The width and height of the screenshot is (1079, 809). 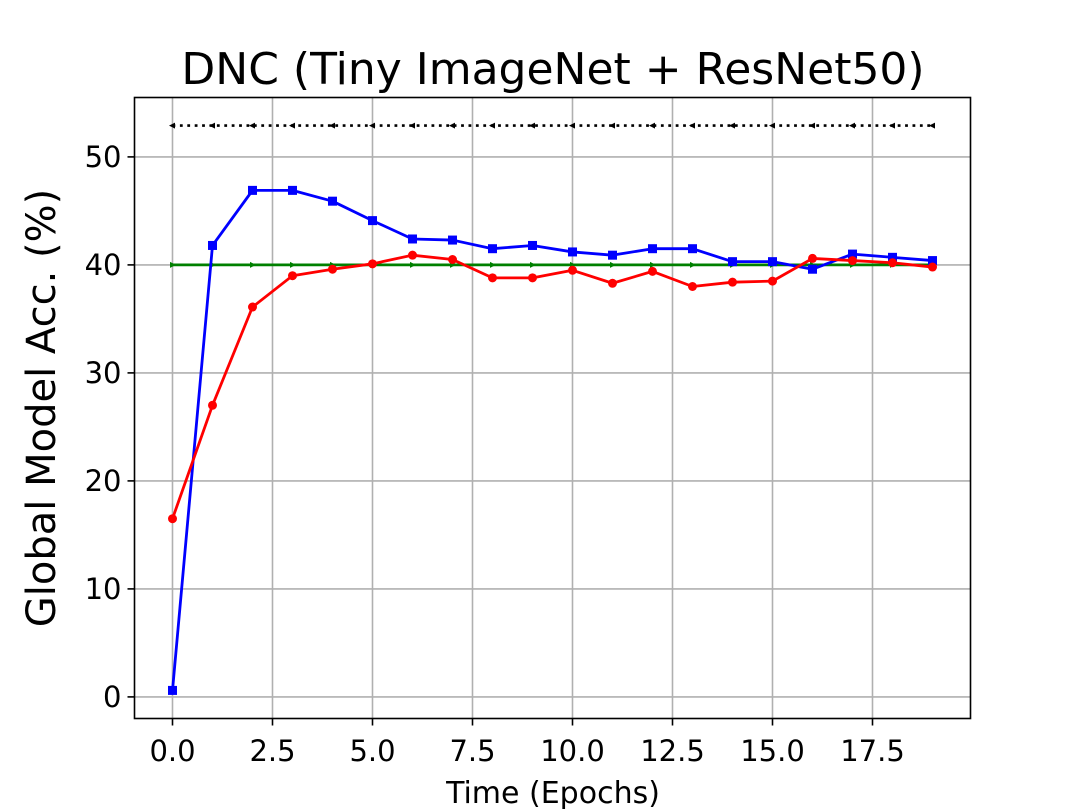 I want to click on x-tick-label: 2.5, so click(x=272, y=751).